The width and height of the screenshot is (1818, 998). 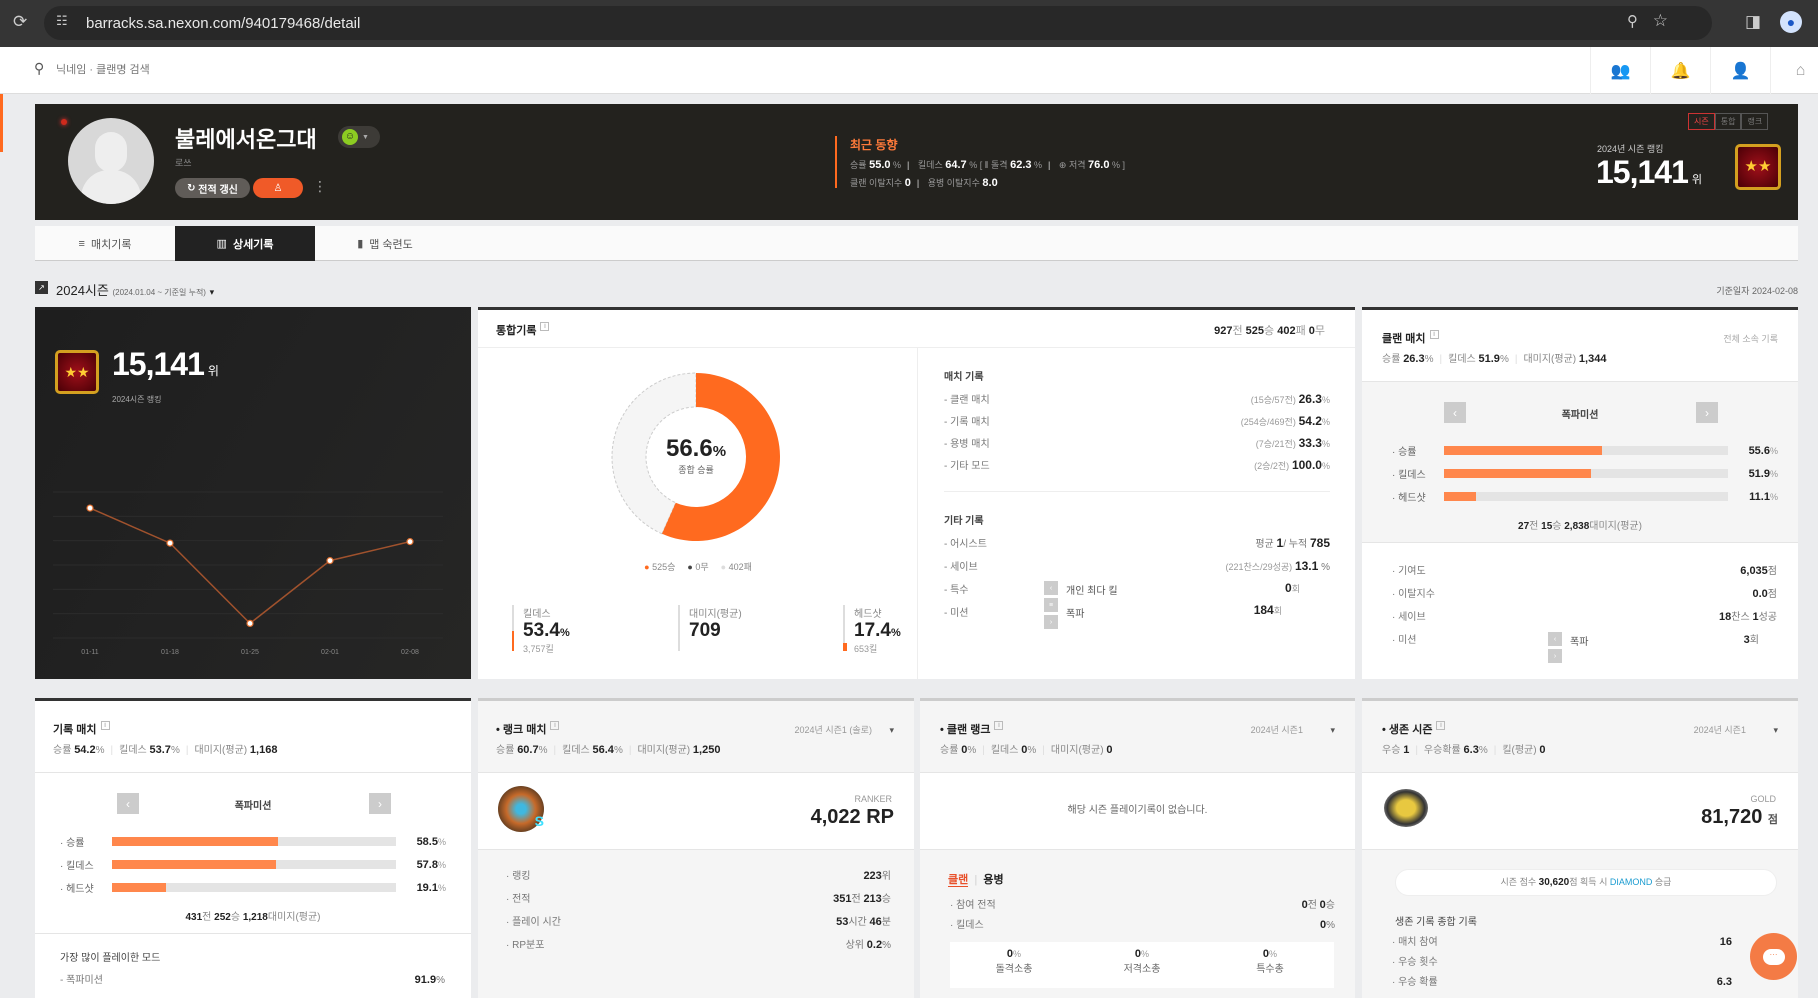 I want to click on ranking-line-chart: 01-11 01-18 01-25 02-01 02-08, so click(x=248, y=573).